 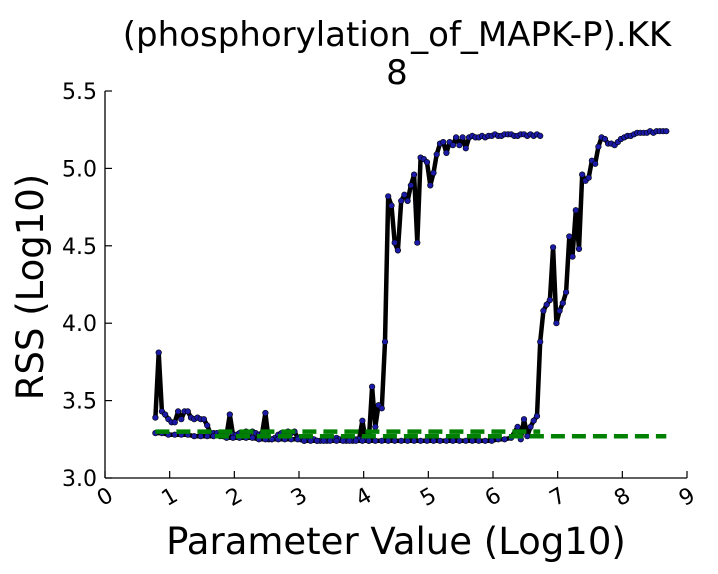 I want to click on x-tick-label: 5, so click(x=428, y=497).